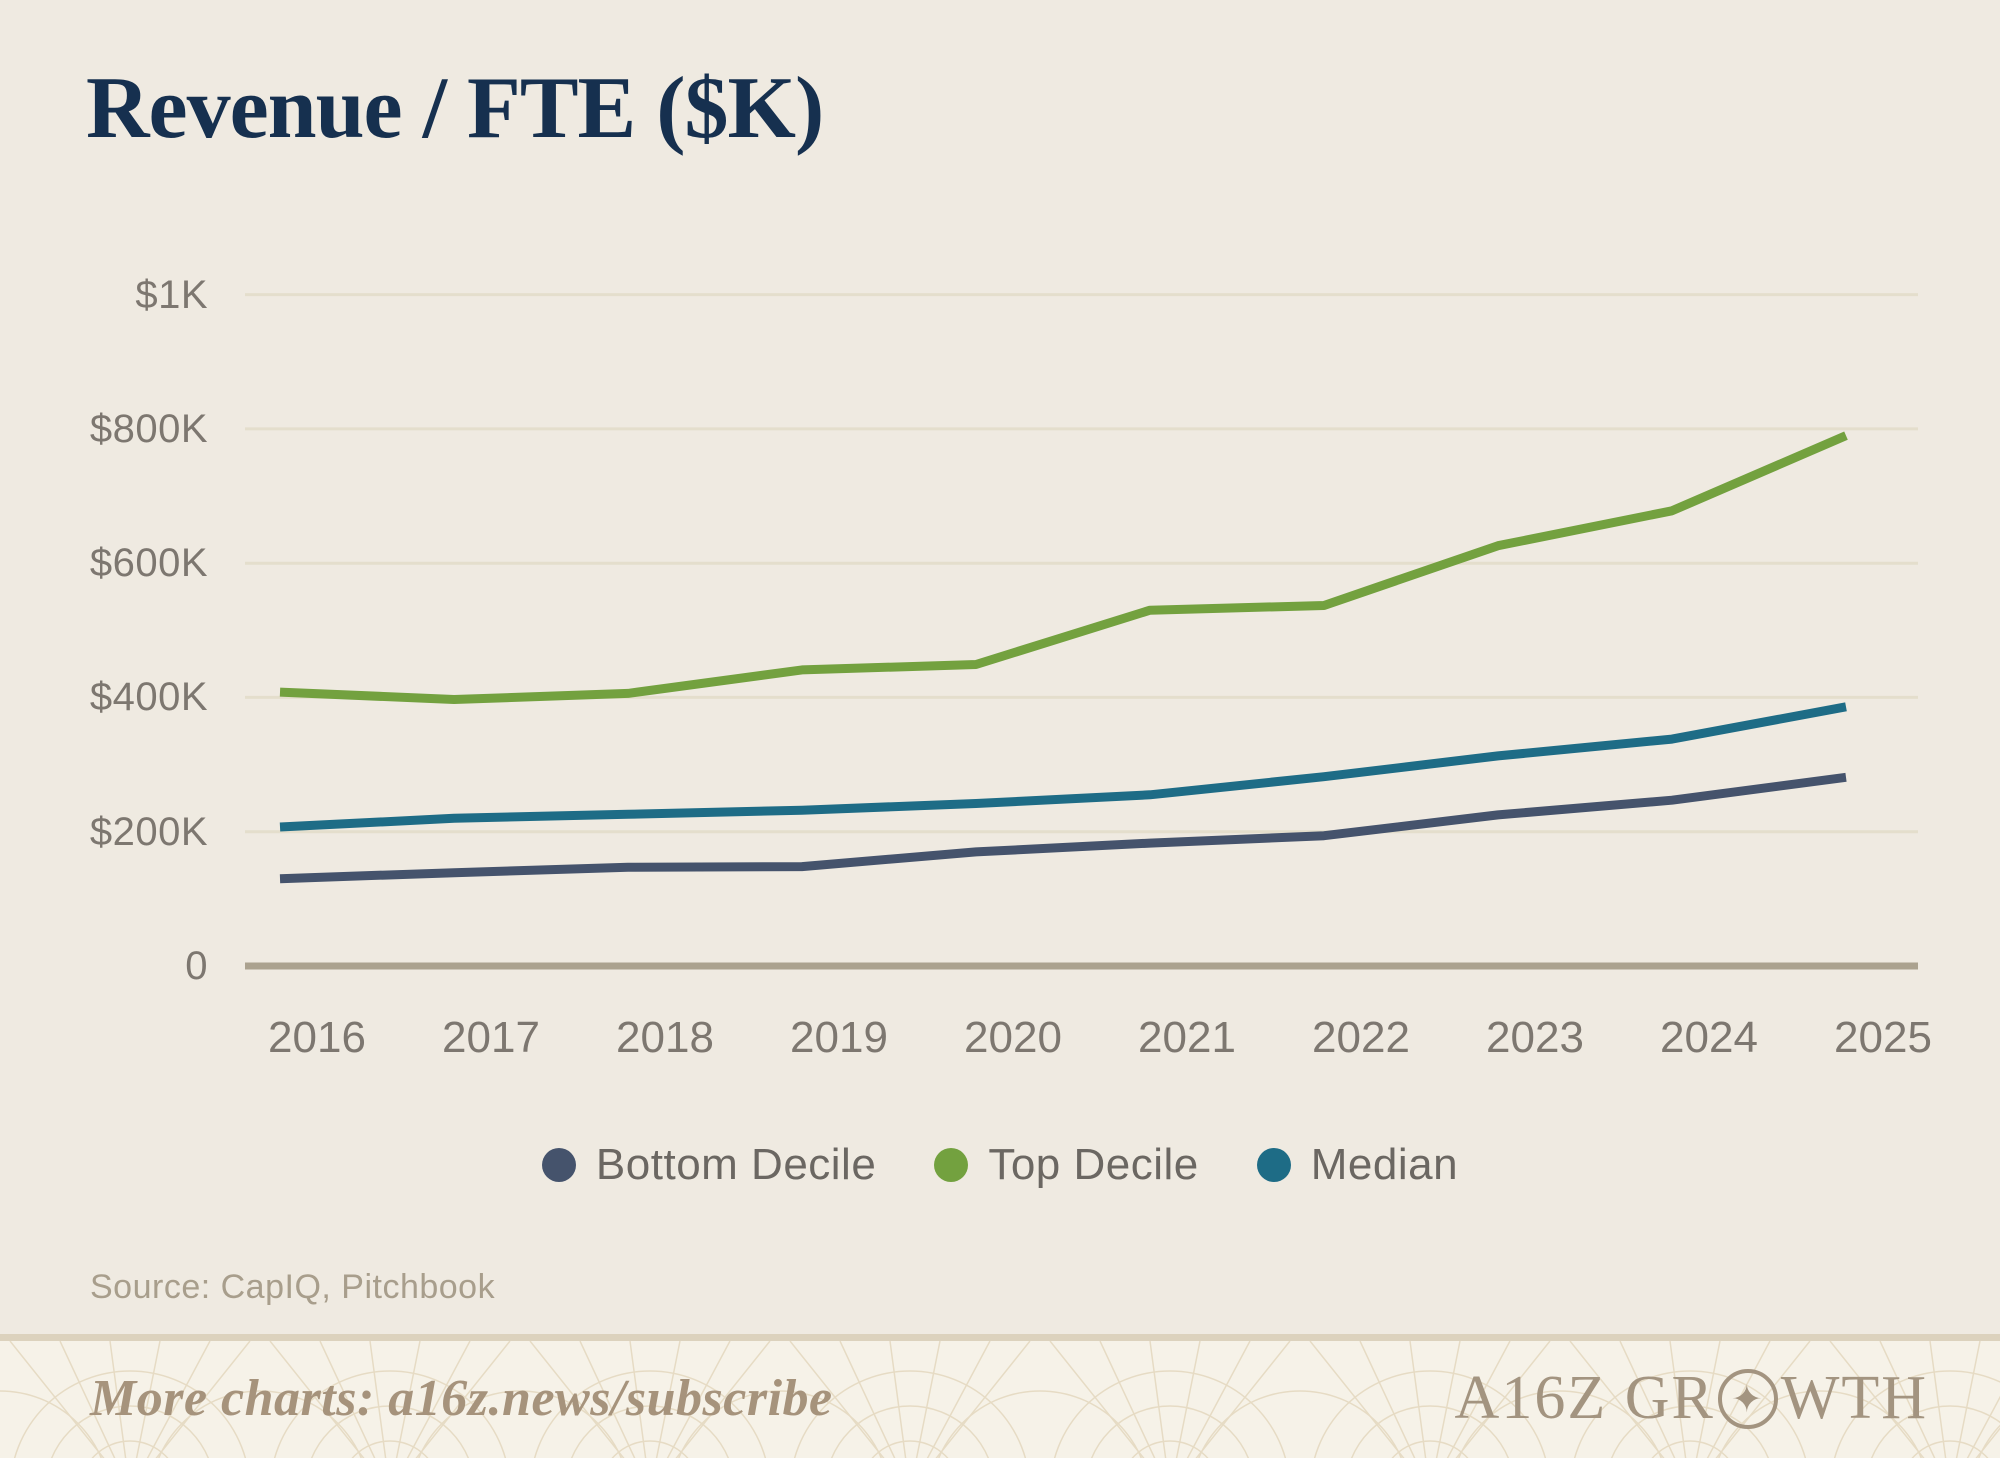  I want to click on legend-item-bottom-decile: Bottom Decile, so click(709, 1165).